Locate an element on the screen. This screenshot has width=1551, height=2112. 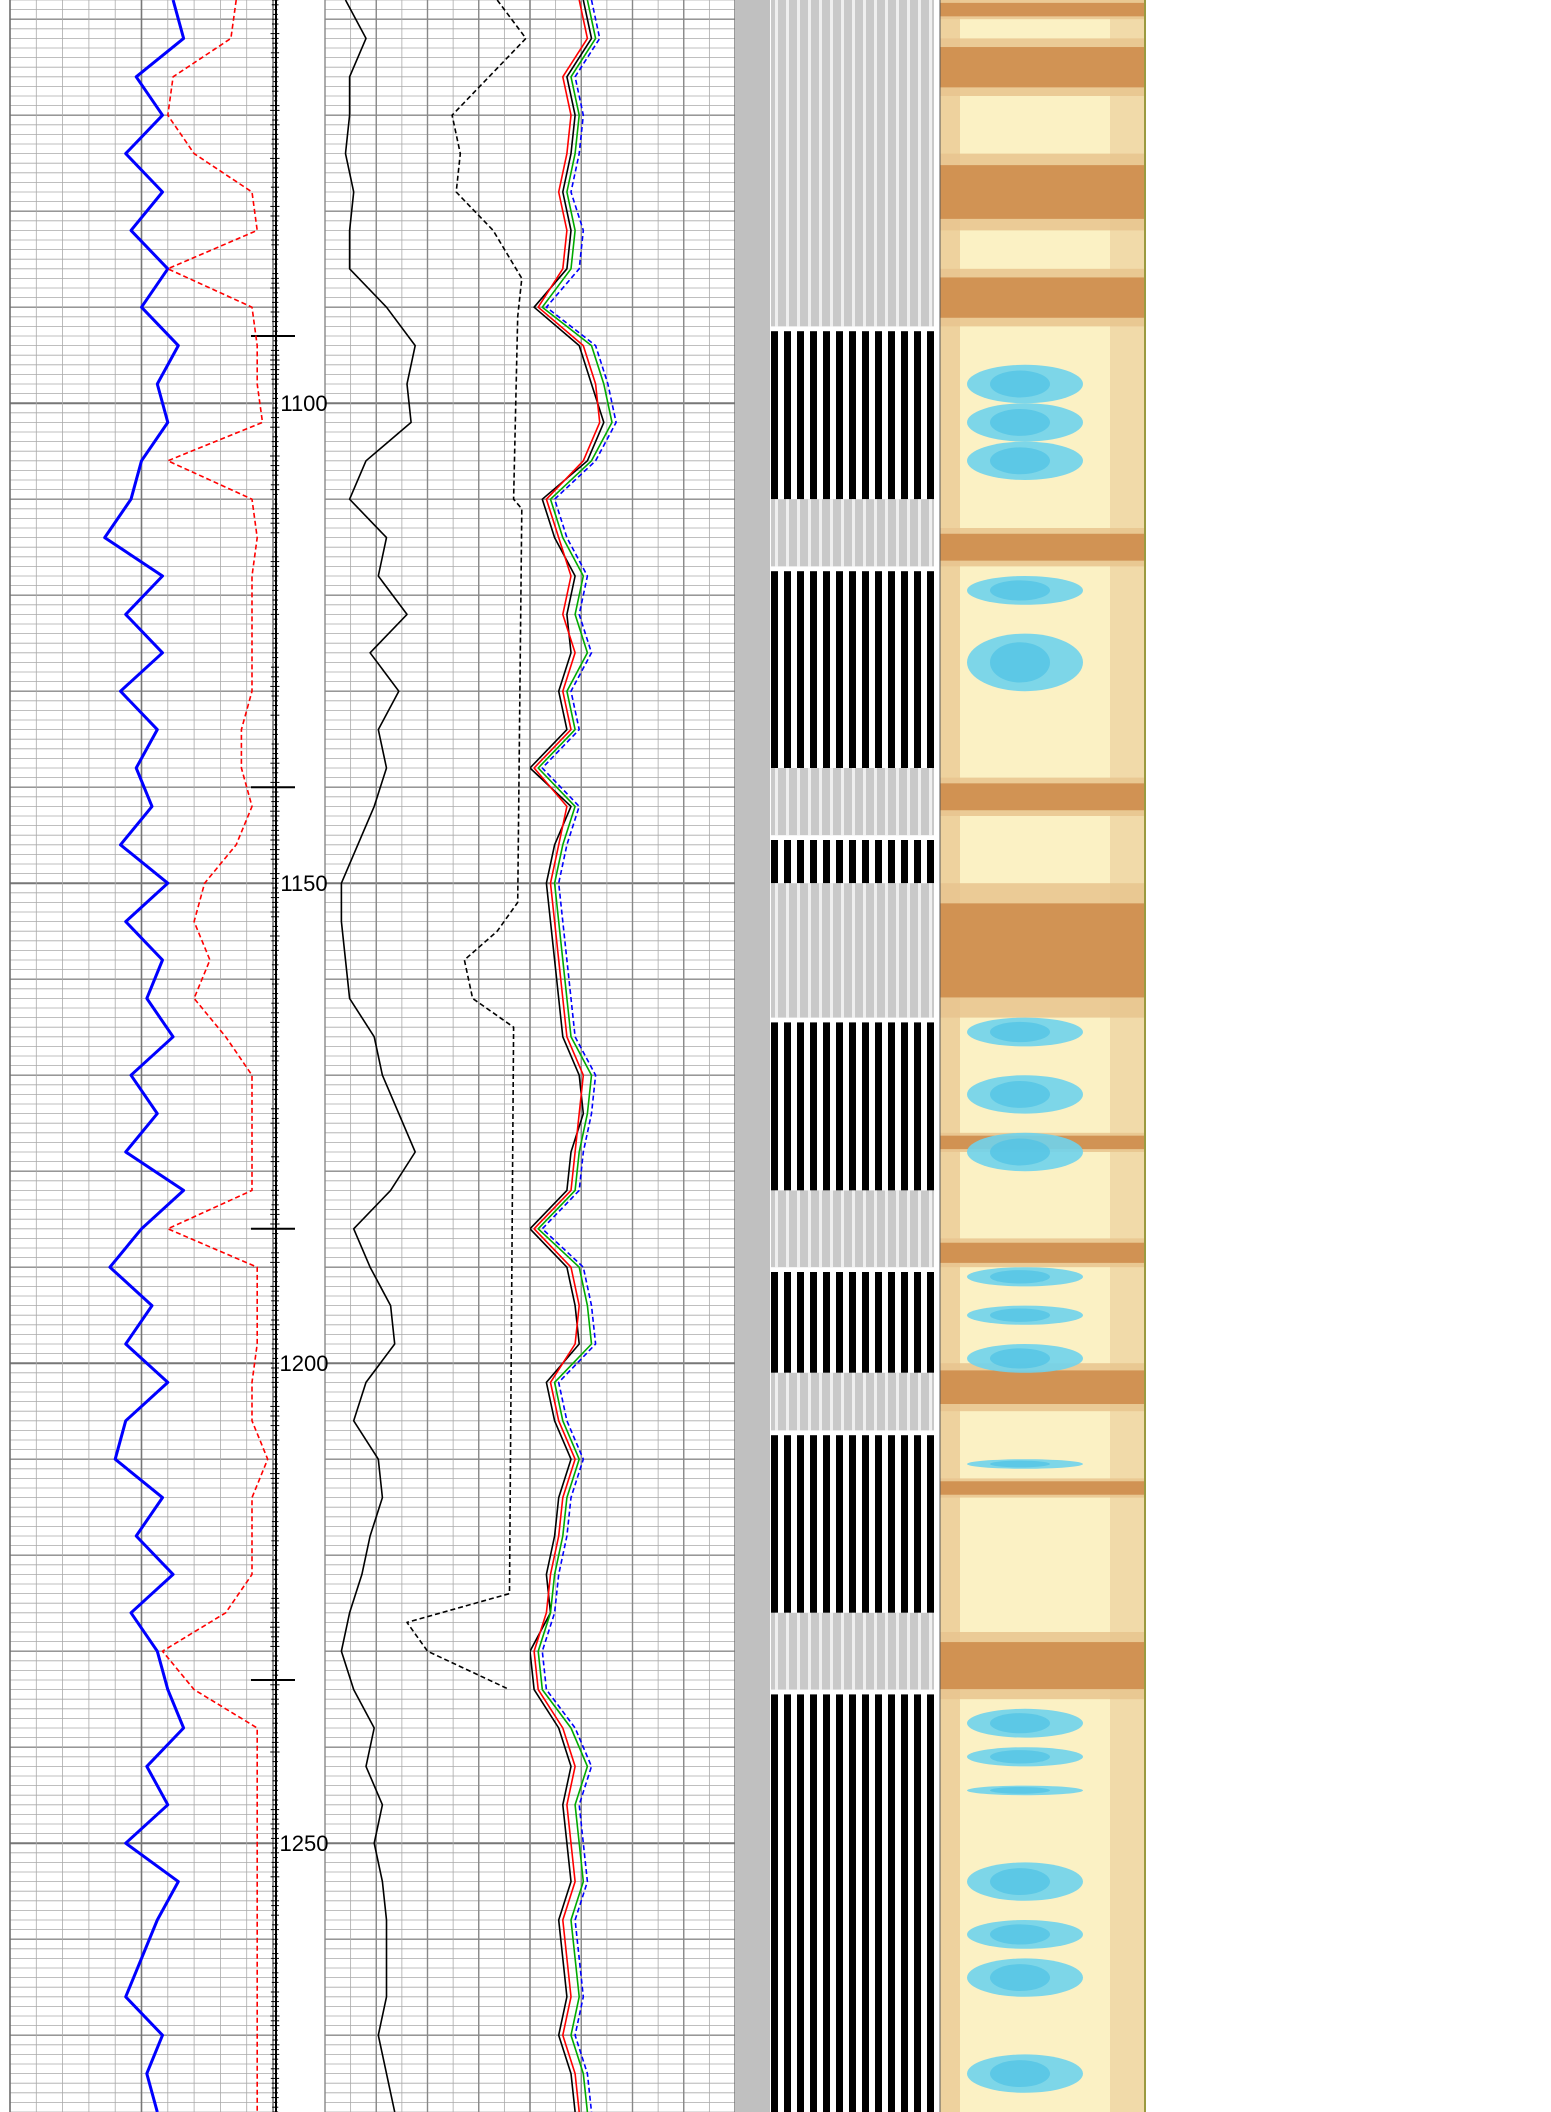
depth-tick-label: 1150 is located at coordinates (303, 883).